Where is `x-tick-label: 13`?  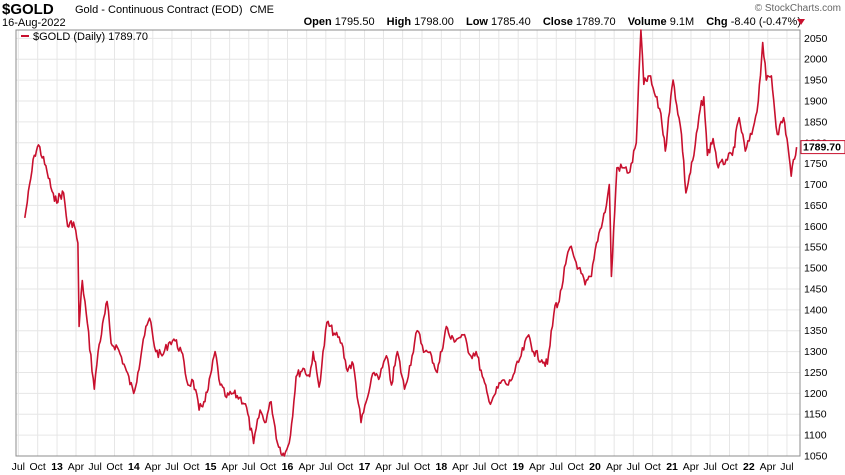
x-tick-label: 13 is located at coordinates (57, 467).